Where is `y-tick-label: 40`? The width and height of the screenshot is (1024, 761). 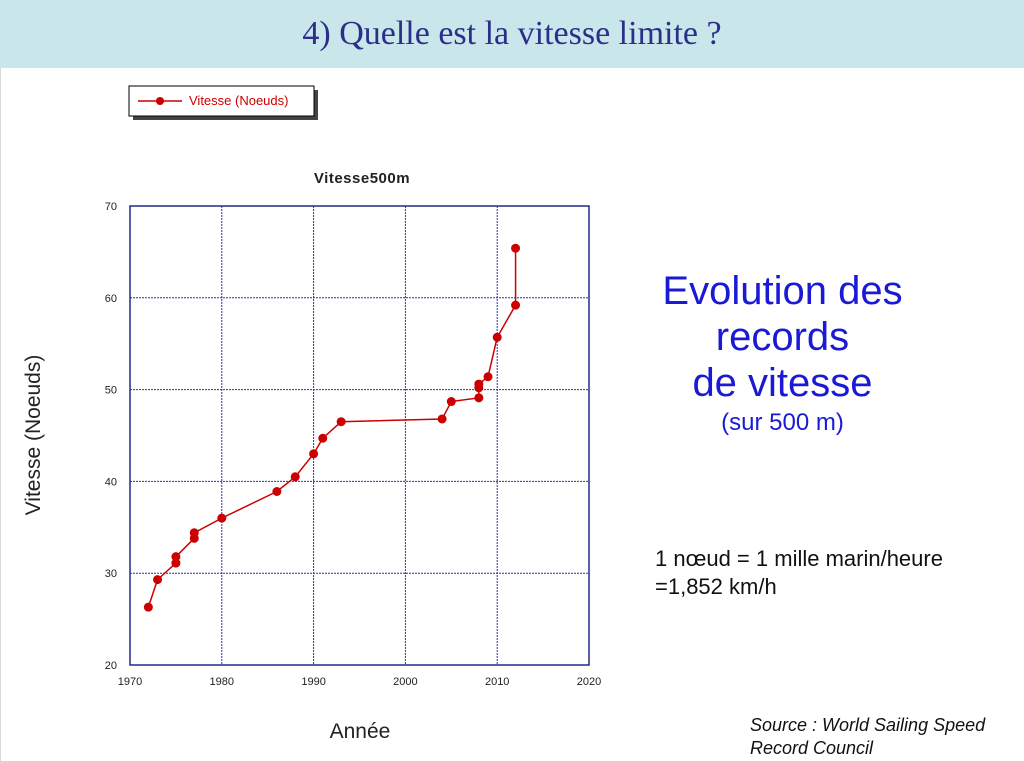
y-tick-label: 40 is located at coordinates (111, 482).